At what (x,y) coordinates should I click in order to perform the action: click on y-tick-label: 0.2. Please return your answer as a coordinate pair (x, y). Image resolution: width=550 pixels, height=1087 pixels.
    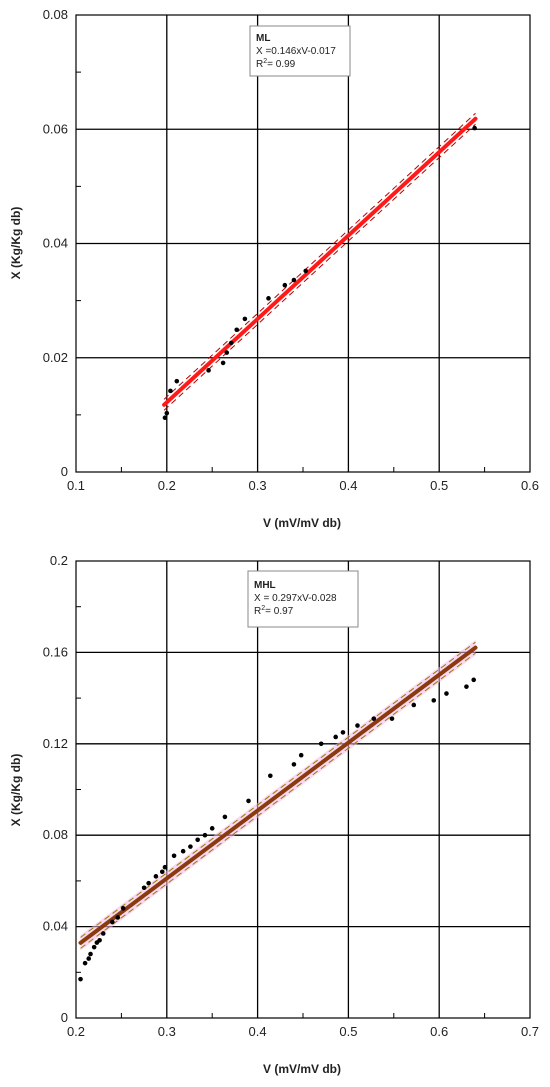
    Looking at the image, I should click on (59, 560).